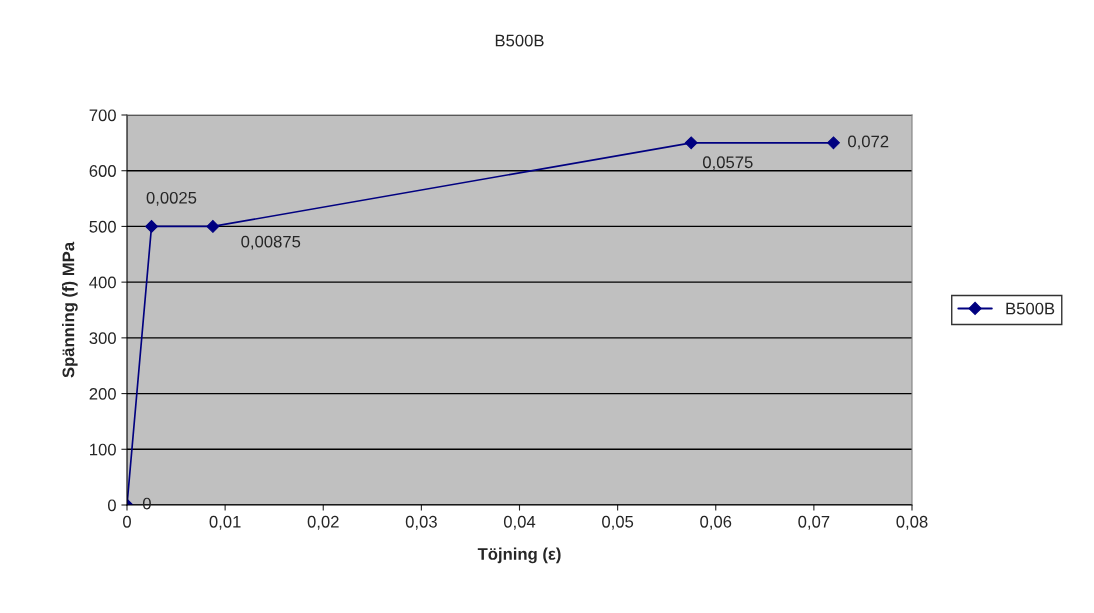 This screenshot has height=613, width=1094. Describe the element at coordinates (271, 242) in the screenshot. I see `annotation: 0,00875` at that location.